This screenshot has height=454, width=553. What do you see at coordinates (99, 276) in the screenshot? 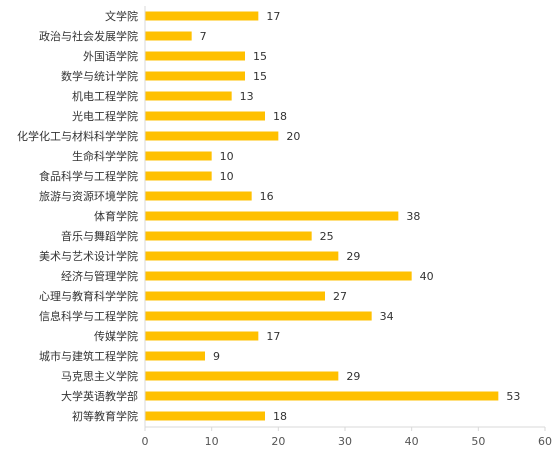
I see `category-label: 经济与管理学院` at bounding box center [99, 276].